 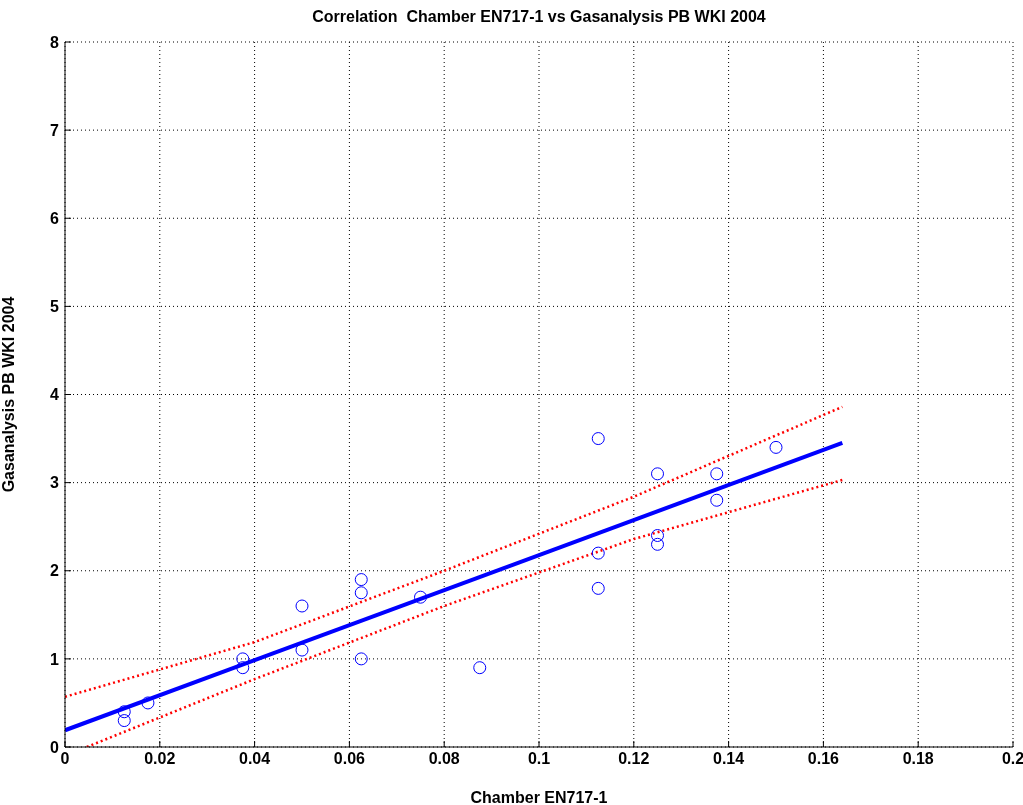 What do you see at coordinates (918, 759) in the screenshot?
I see `x-tick-label: 0.18` at bounding box center [918, 759].